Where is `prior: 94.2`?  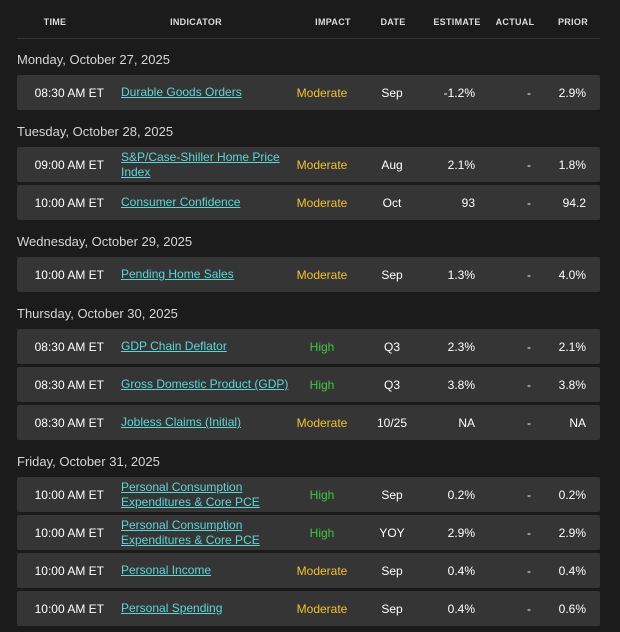 prior: 94.2 is located at coordinates (574, 202).